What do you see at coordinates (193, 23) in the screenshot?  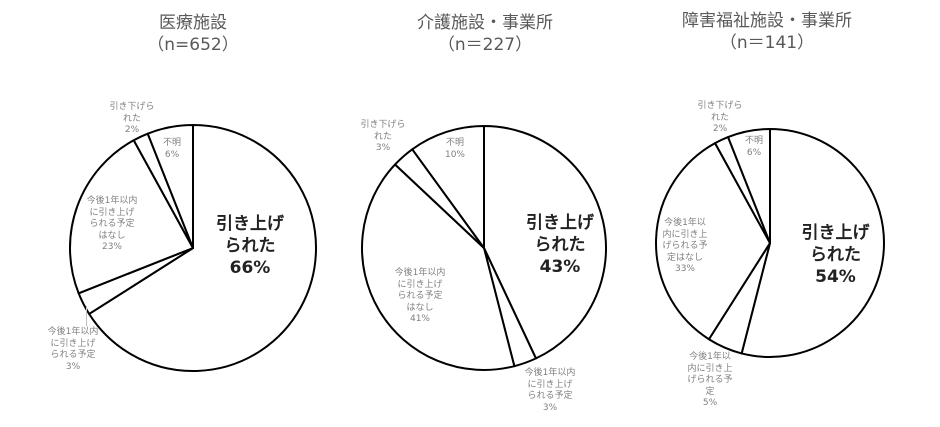 I see `chart-title-text: 医療施設` at bounding box center [193, 23].